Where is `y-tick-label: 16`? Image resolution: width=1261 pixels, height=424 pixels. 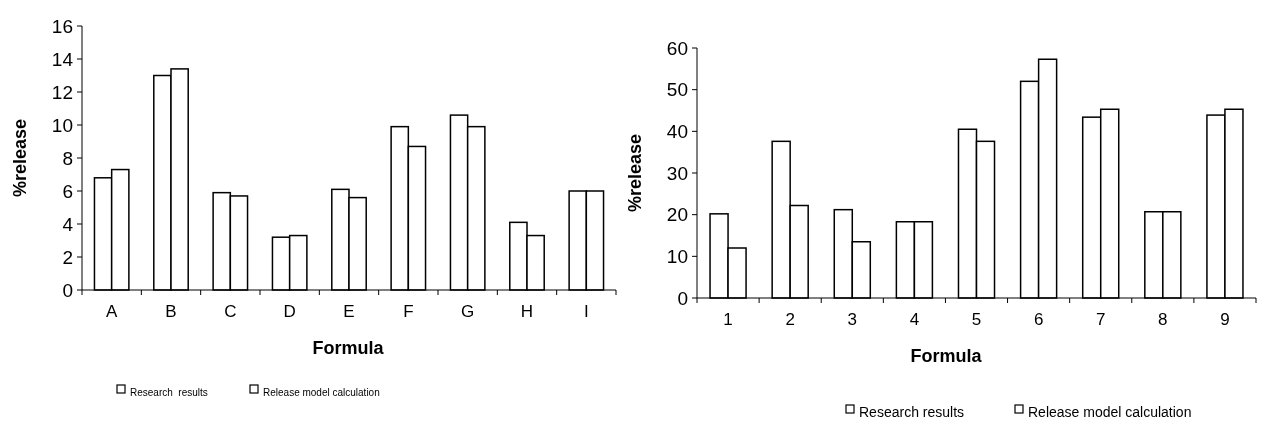 y-tick-label: 16 is located at coordinates (62, 26).